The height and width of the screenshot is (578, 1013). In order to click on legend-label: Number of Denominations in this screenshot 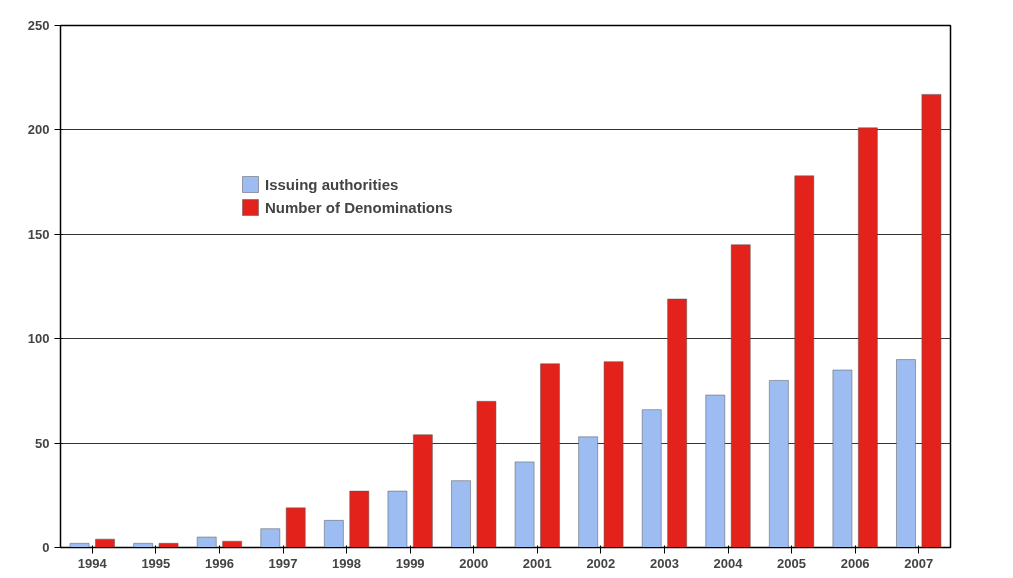, I will do `click(359, 207)`.